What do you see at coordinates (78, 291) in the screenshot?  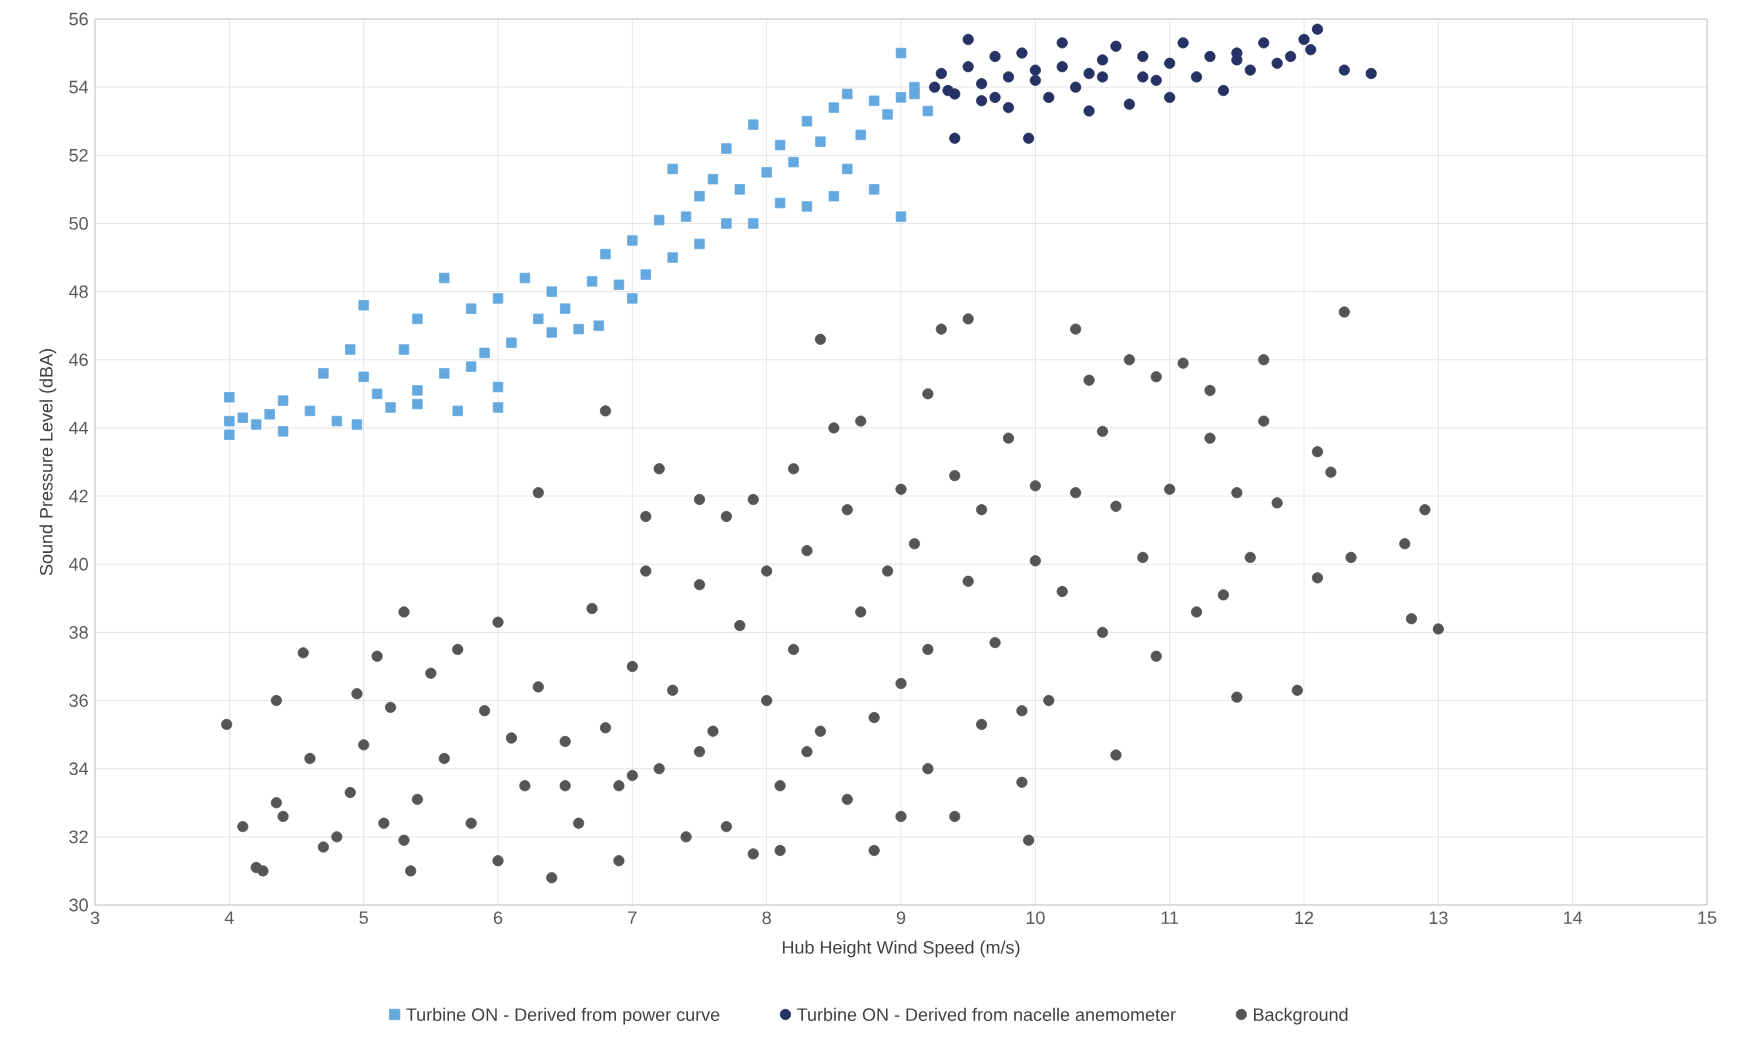 I see `y-tick-label: 48` at bounding box center [78, 291].